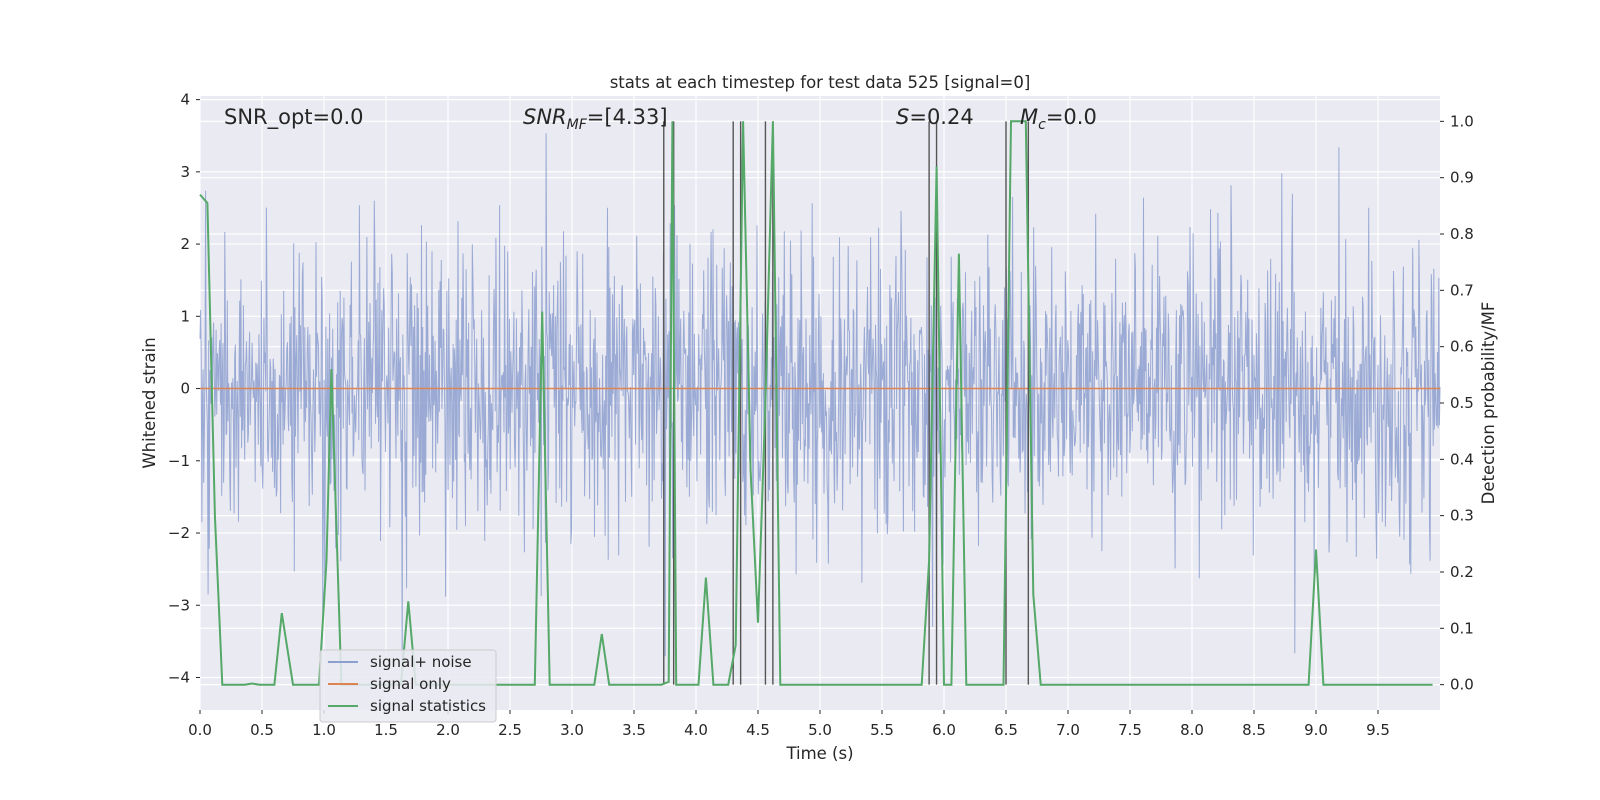  What do you see at coordinates (428, 706) in the screenshot?
I see `legend-label-statistics: signal statistics` at bounding box center [428, 706].